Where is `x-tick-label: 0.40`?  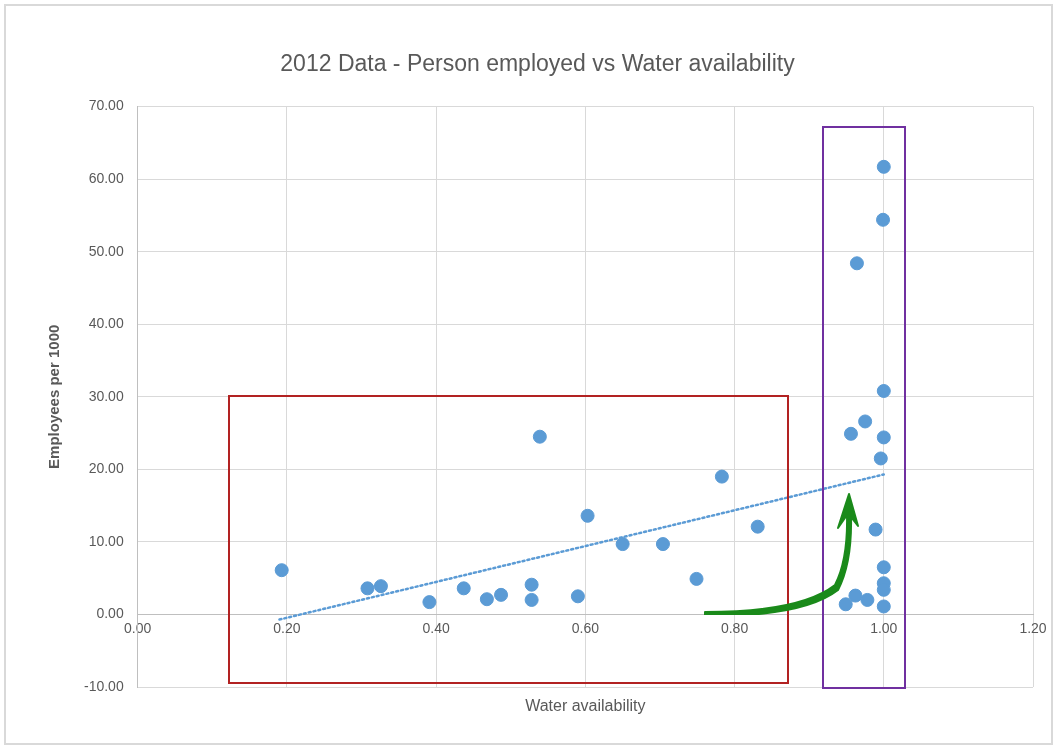 x-tick-label: 0.40 is located at coordinates (436, 627).